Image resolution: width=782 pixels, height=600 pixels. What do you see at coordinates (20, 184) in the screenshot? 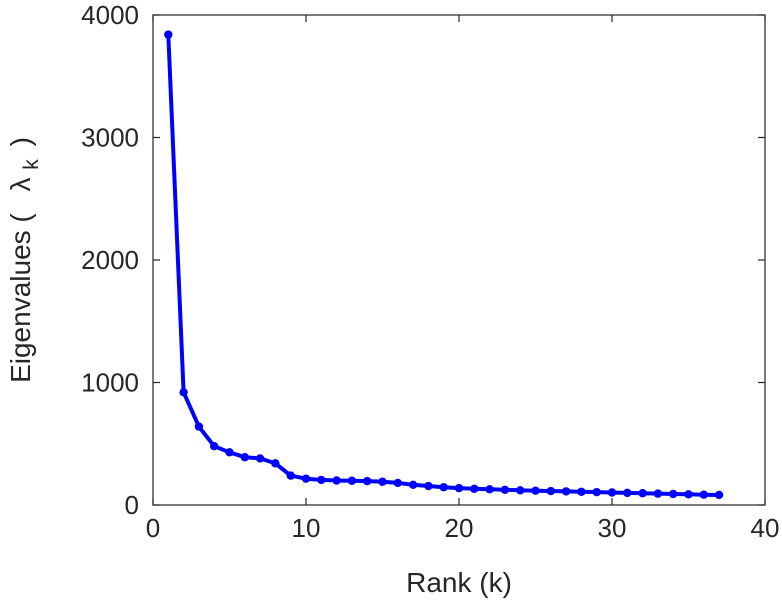
I see `y-axis-label-symbol: λ` at bounding box center [20, 184].